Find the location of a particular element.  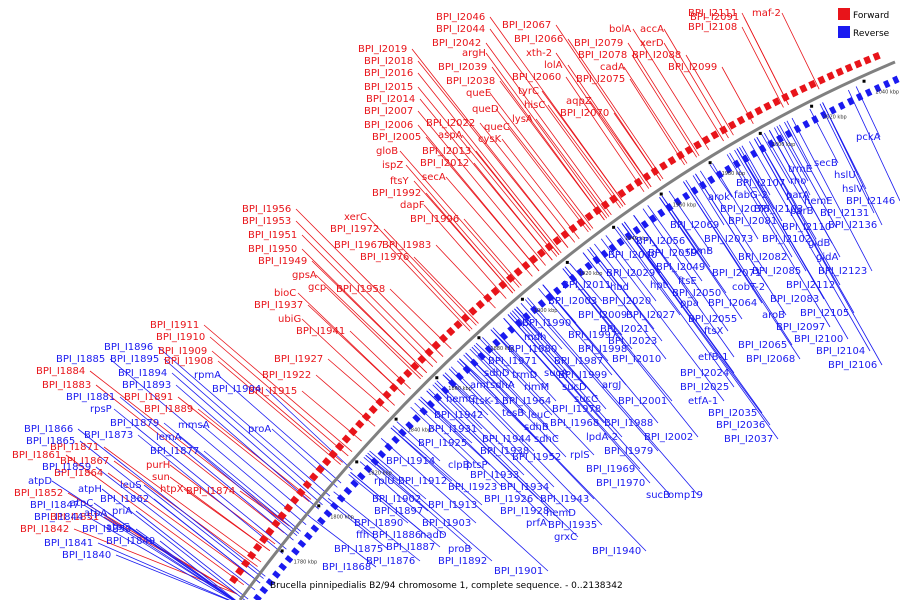

reverse-gene-label: BPI_I2104 is located at coordinates (840, 351).